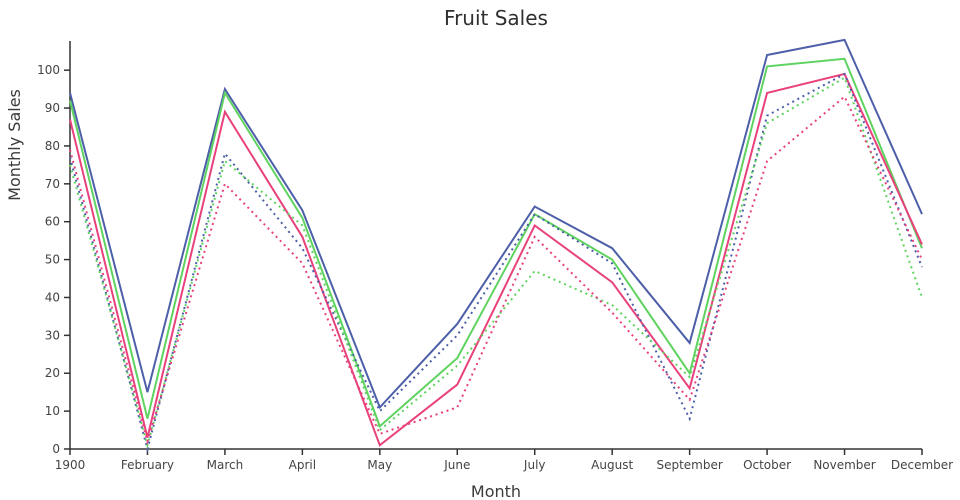  I want to click on x-tick-label: September, so click(689, 465).